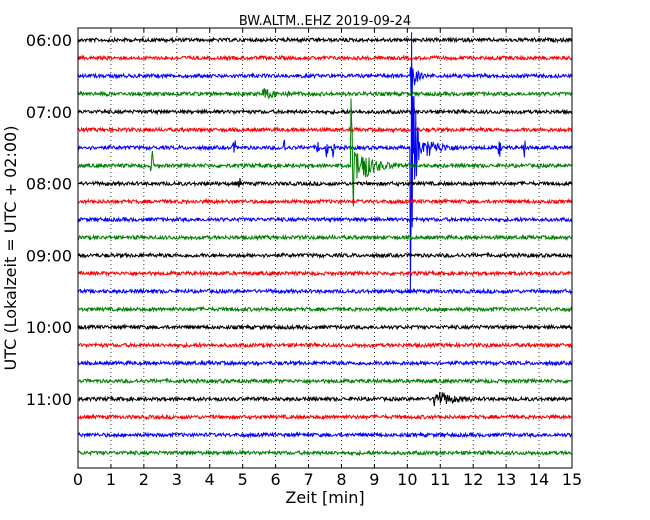  I want to click on x-axis-label: Zeit [min], so click(324, 497).